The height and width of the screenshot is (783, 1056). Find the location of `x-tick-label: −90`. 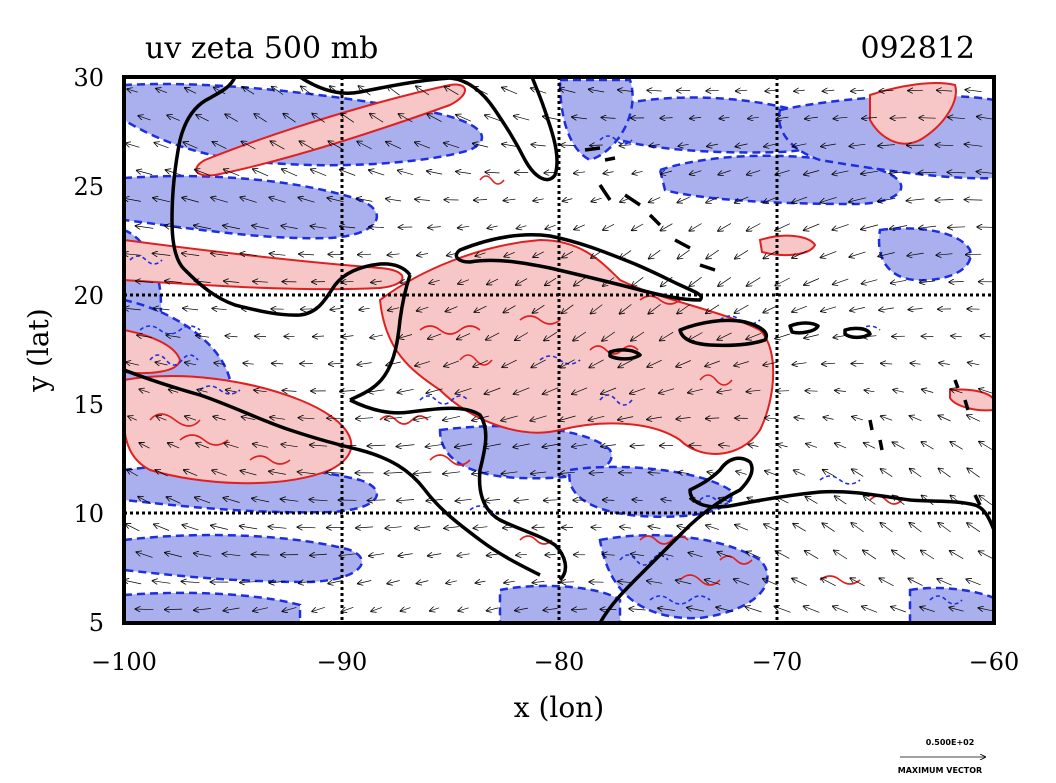

x-tick-label: −90 is located at coordinates (342, 662).